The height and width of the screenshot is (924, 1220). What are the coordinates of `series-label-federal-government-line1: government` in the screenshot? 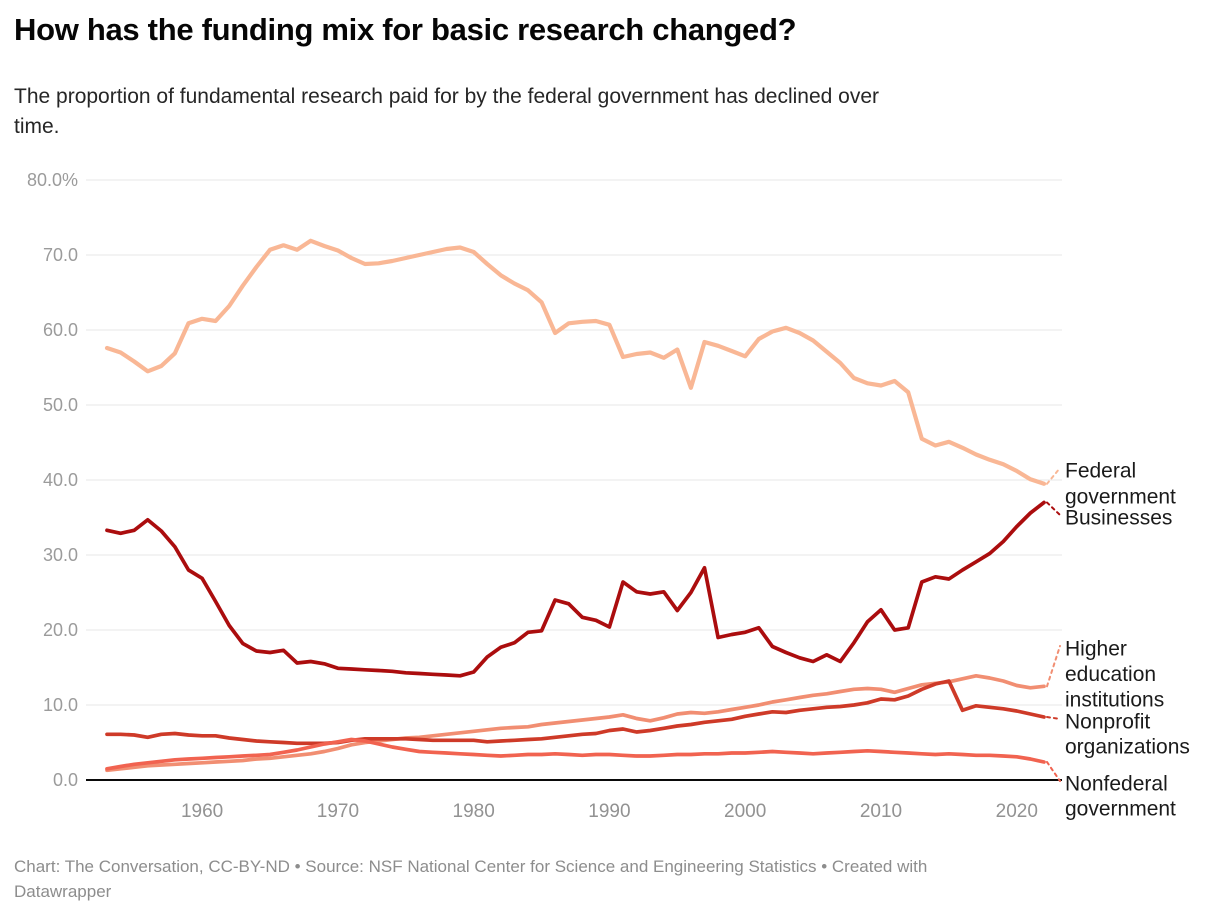 It's located at (1120, 497).